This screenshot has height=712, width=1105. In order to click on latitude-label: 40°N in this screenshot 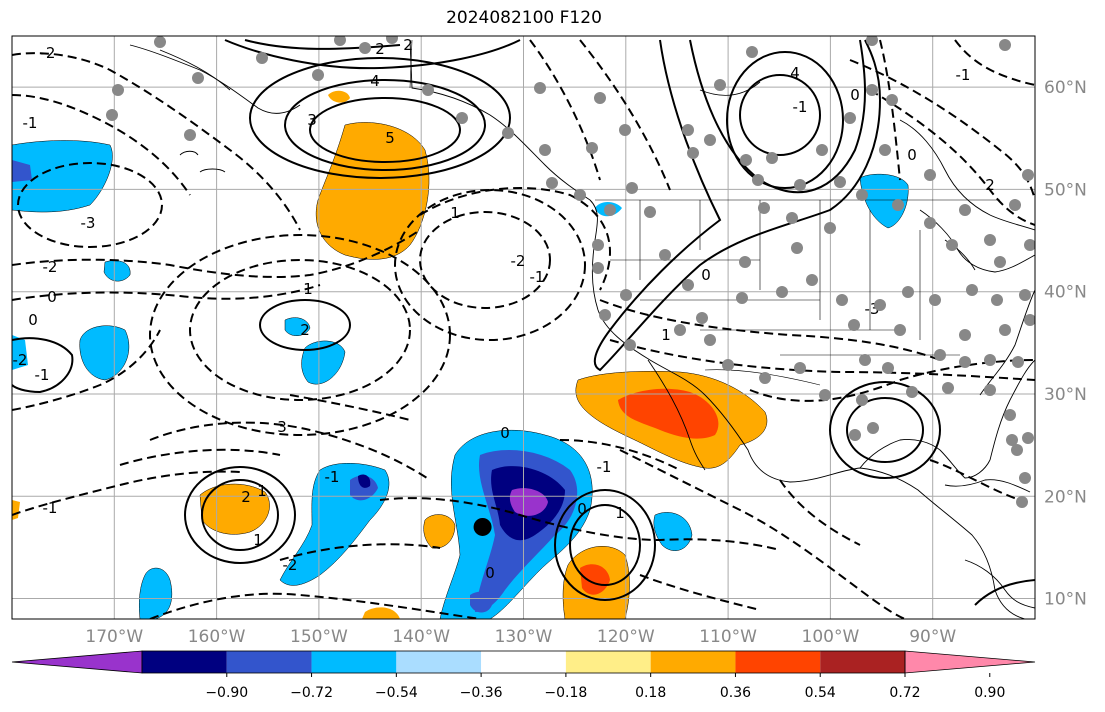, I will do `click(1065, 293)`.